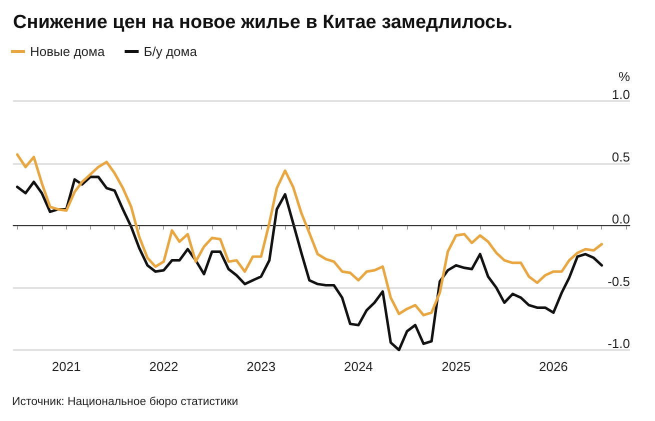 Image resolution: width=655 pixels, height=421 pixels. I want to click on y-tick-label: 1.0, so click(621, 94).